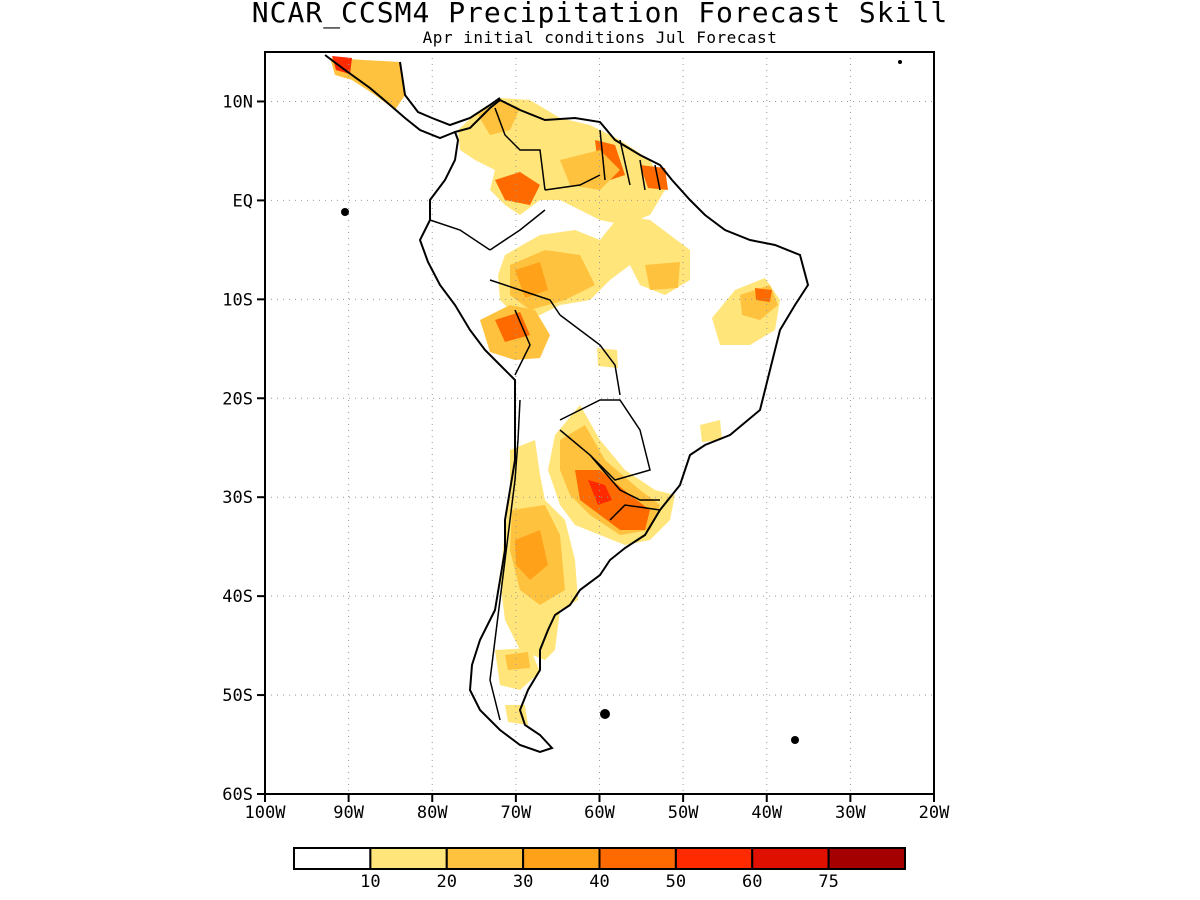  I want to click on skill-patch-ne-brazil-high, so click(763, 295).